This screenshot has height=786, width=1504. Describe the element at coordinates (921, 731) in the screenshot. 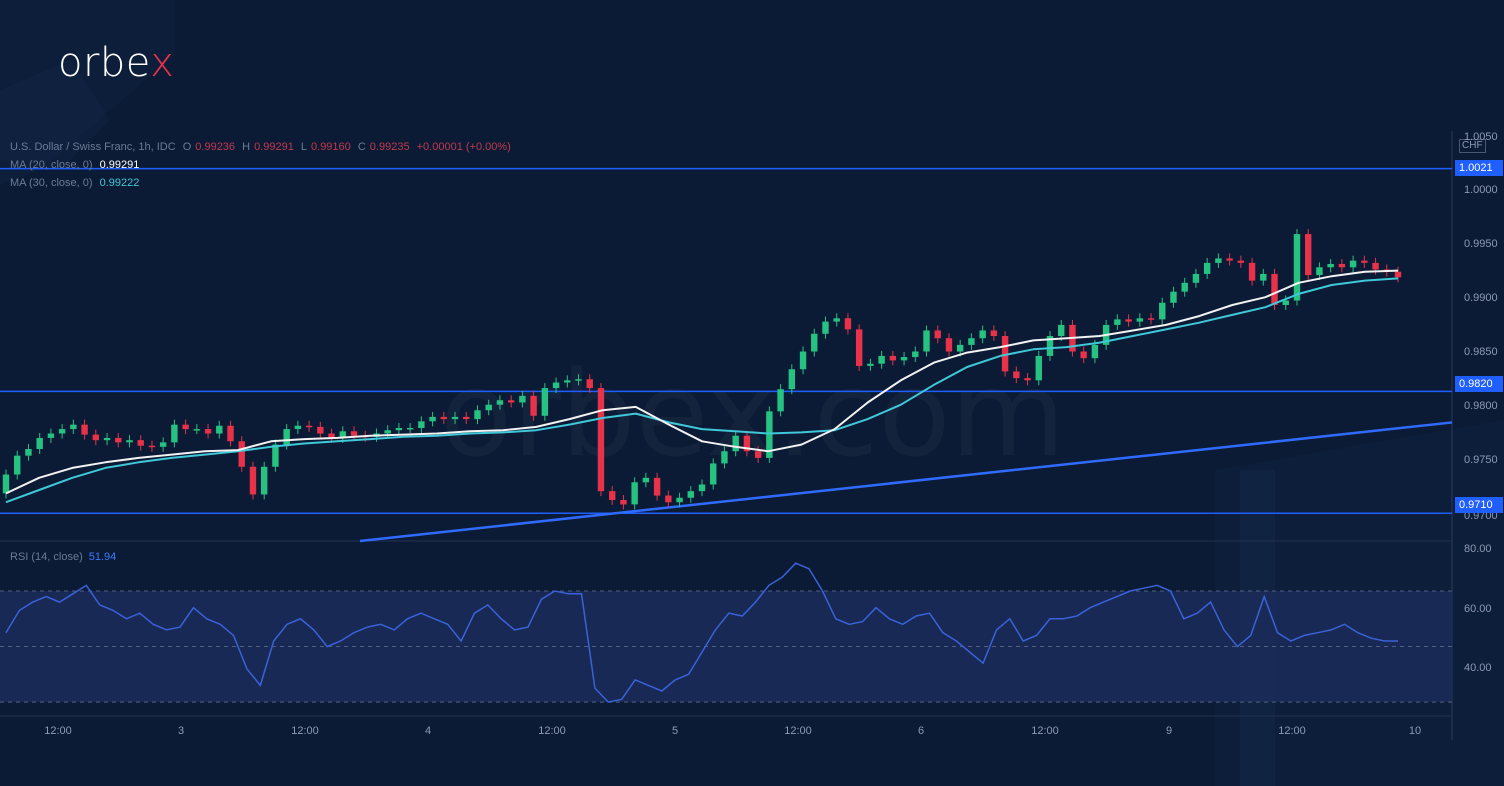

I see `time-tick: 6` at that location.